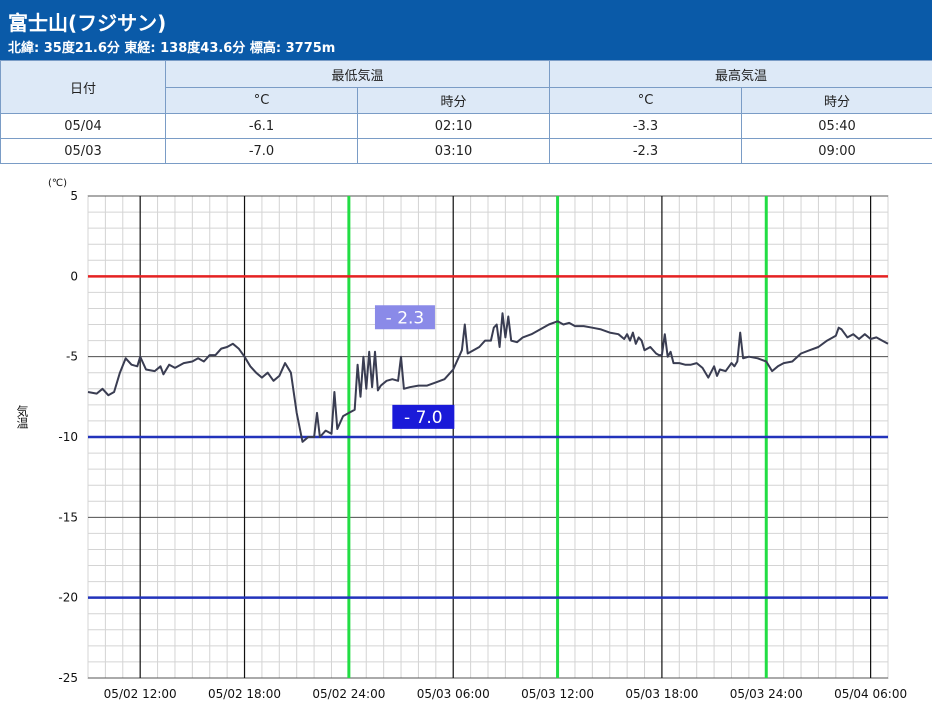  Describe the element at coordinates (836, 126) in the screenshot. I see `row-max-time: 05:40` at that location.